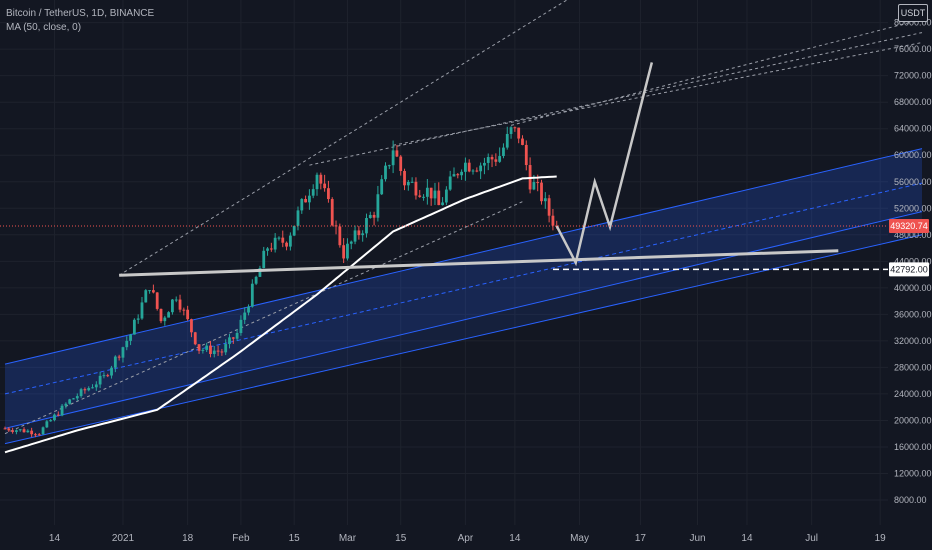 The width and height of the screenshot is (932, 550). What do you see at coordinates (348, 538) in the screenshot?
I see `time-tick-label: Mar` at bounding box center [348, 538].